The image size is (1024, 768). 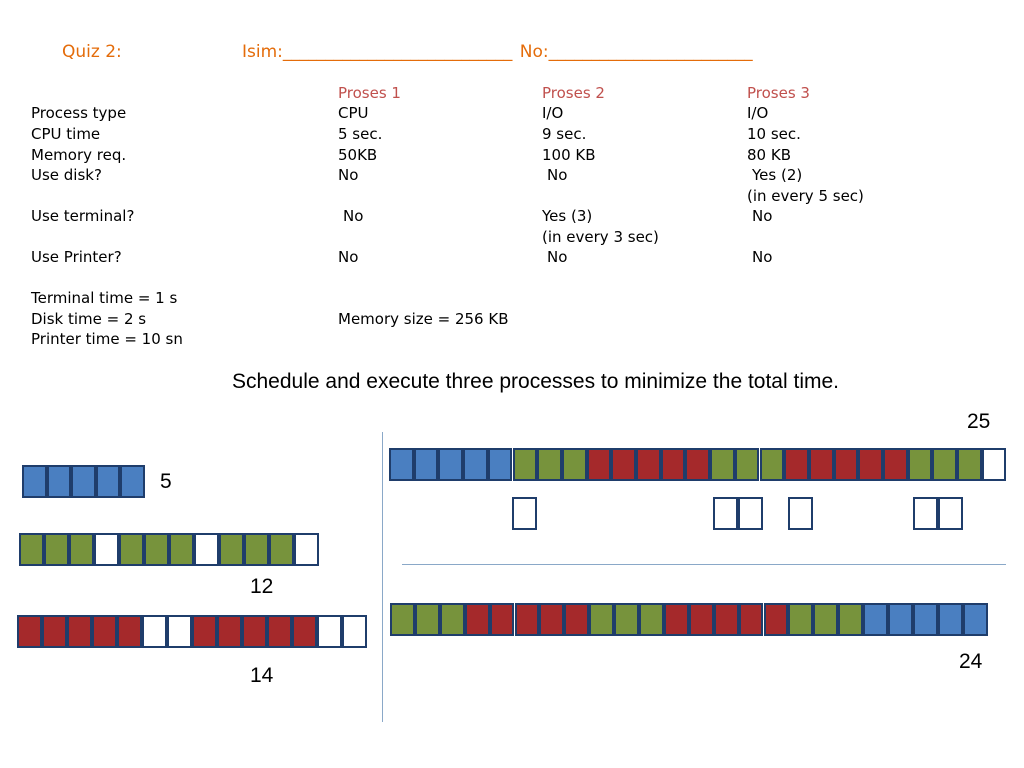 What do you see at coordinates (534, 52) in the screenshot?
I see `number-label: No:` at bounding box center [534, 52].